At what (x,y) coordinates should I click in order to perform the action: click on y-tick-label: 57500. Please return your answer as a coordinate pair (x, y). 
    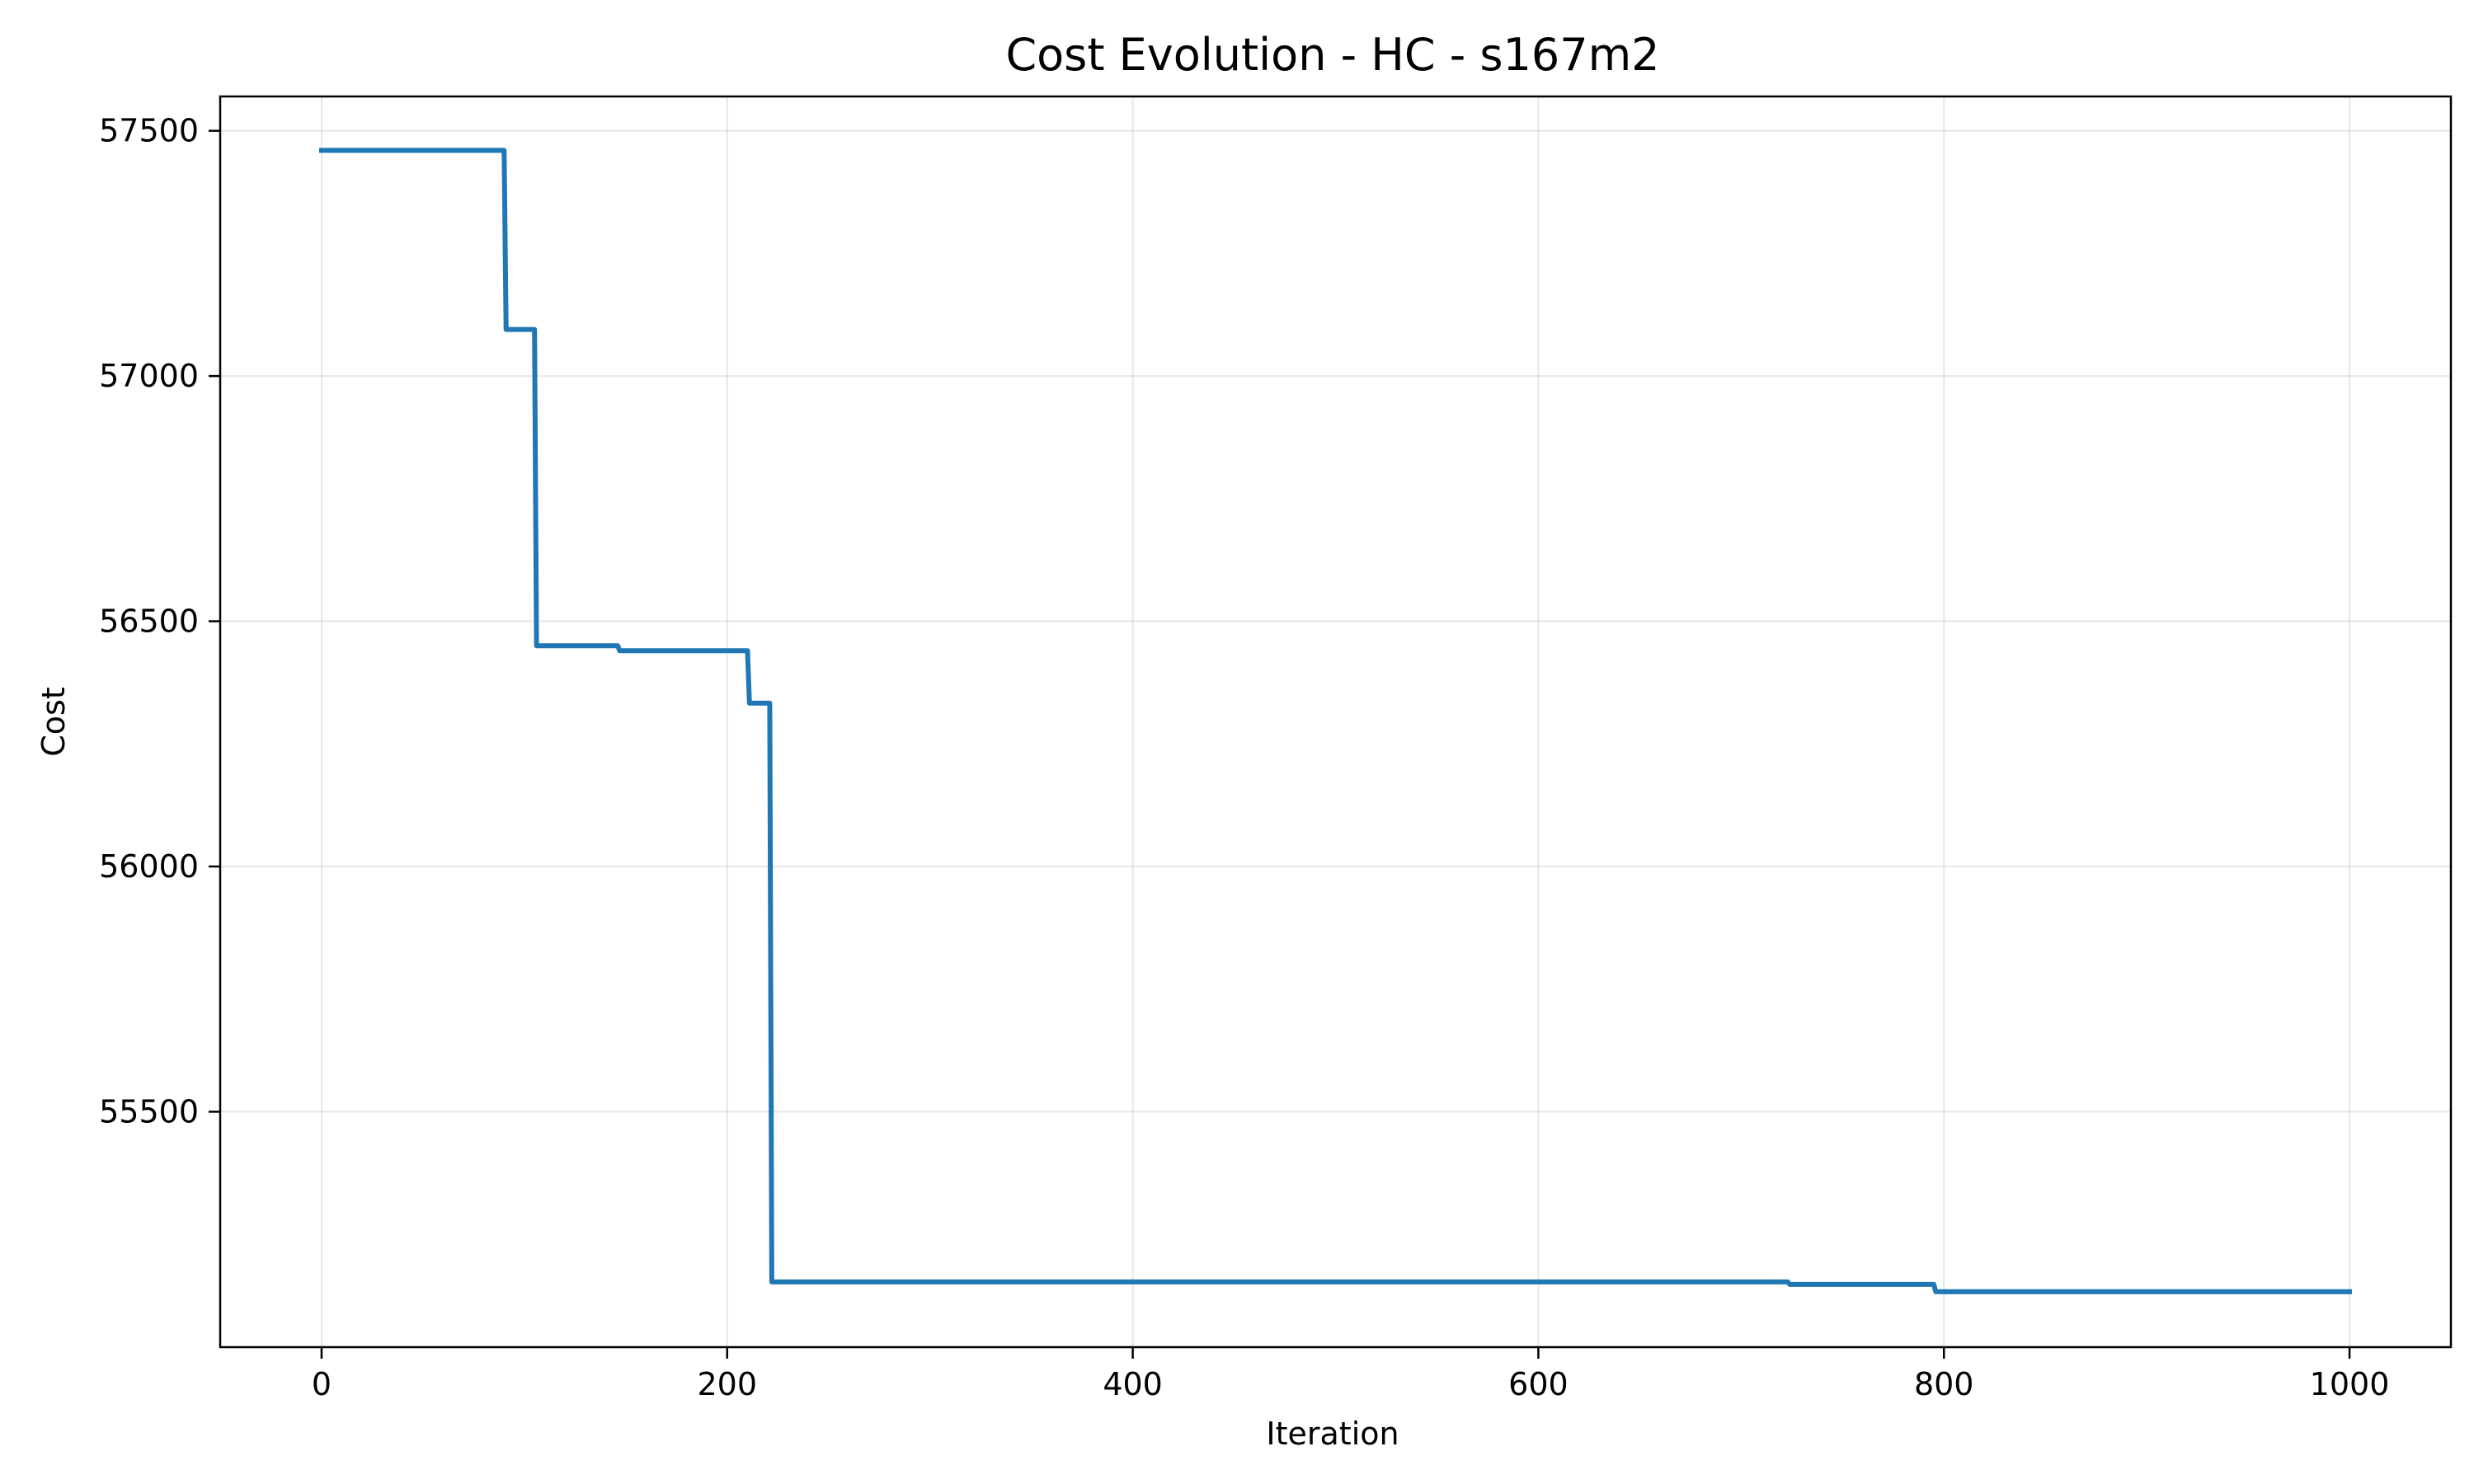
    Looking at the image, I should click on (149, 131).